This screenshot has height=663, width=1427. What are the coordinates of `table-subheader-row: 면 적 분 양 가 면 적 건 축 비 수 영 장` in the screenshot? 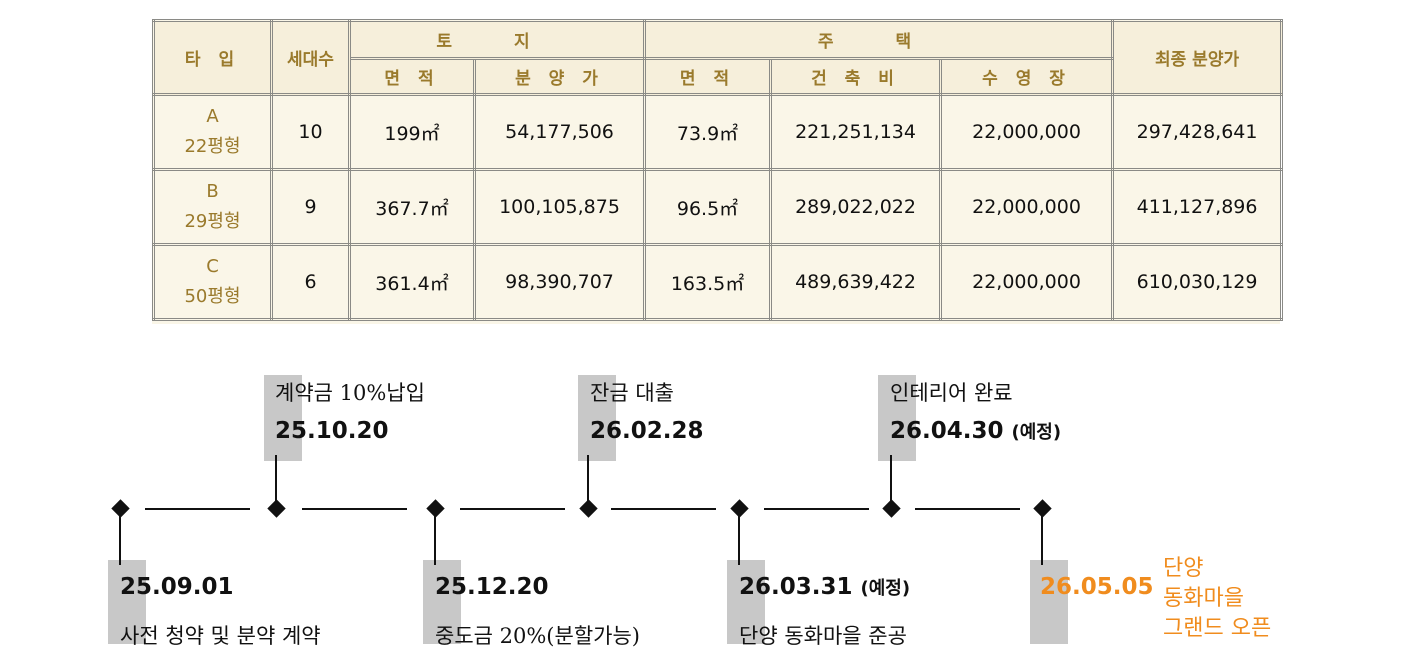 It's located at (718, 76).